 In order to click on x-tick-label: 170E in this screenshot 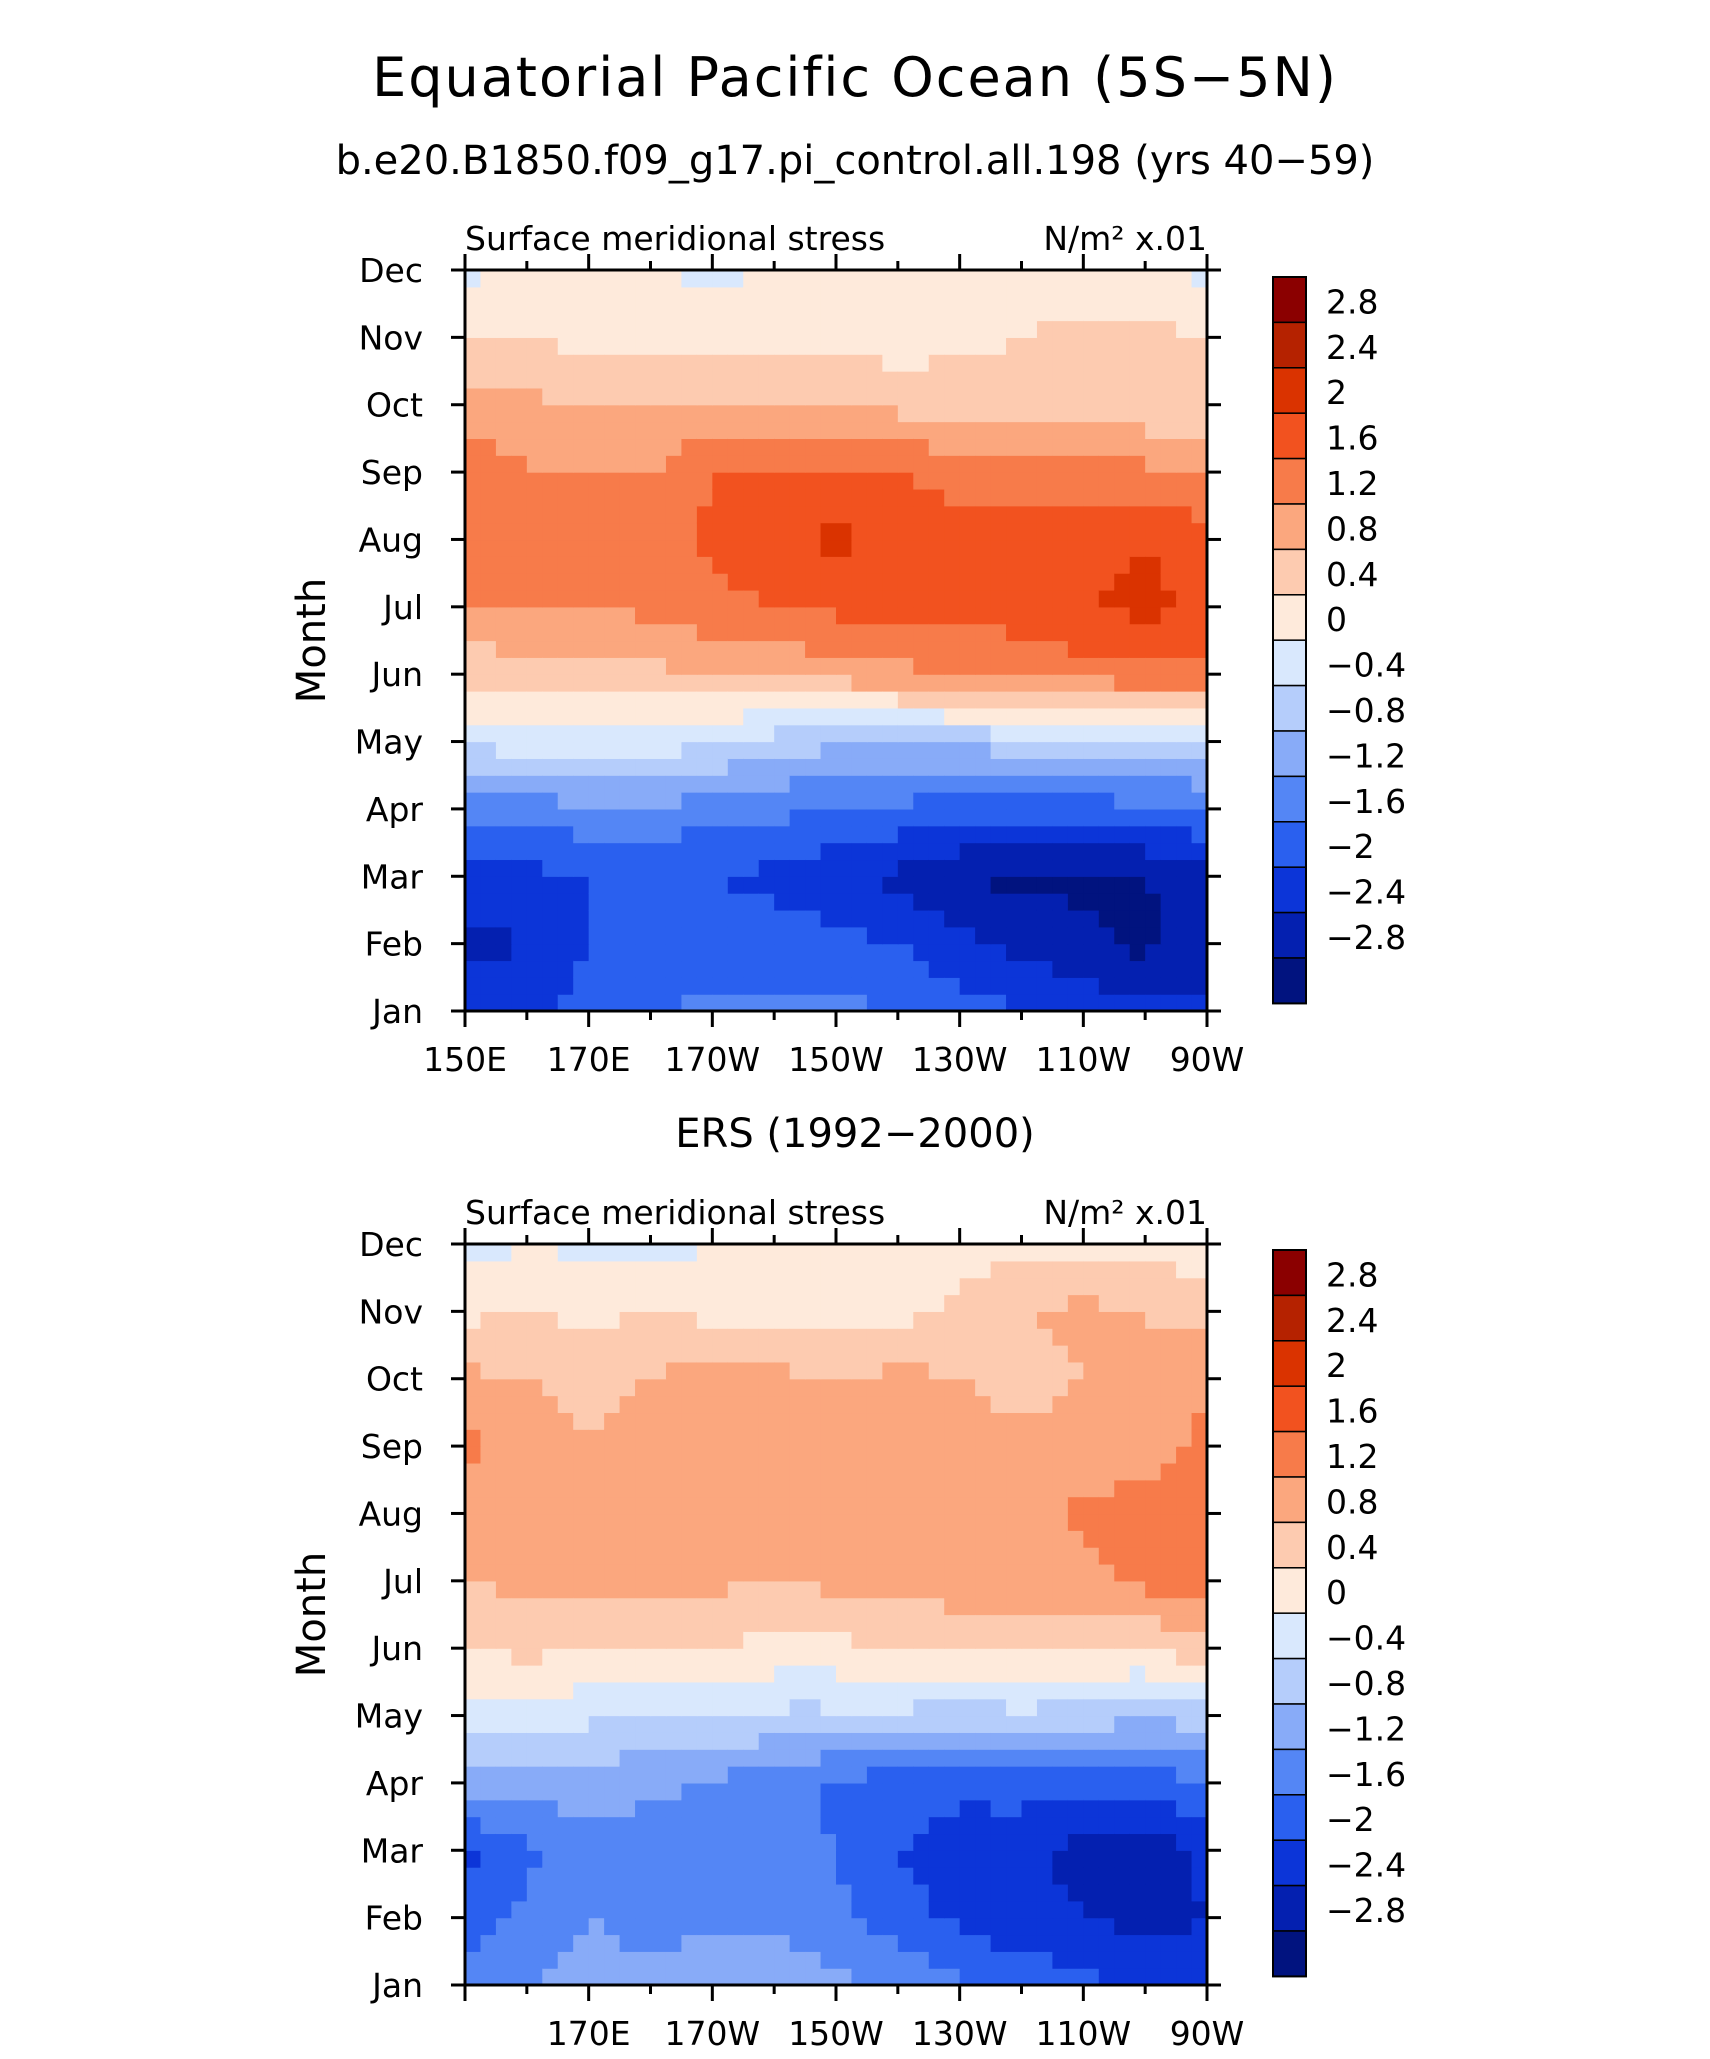, I will do `click(589, 2033)`.